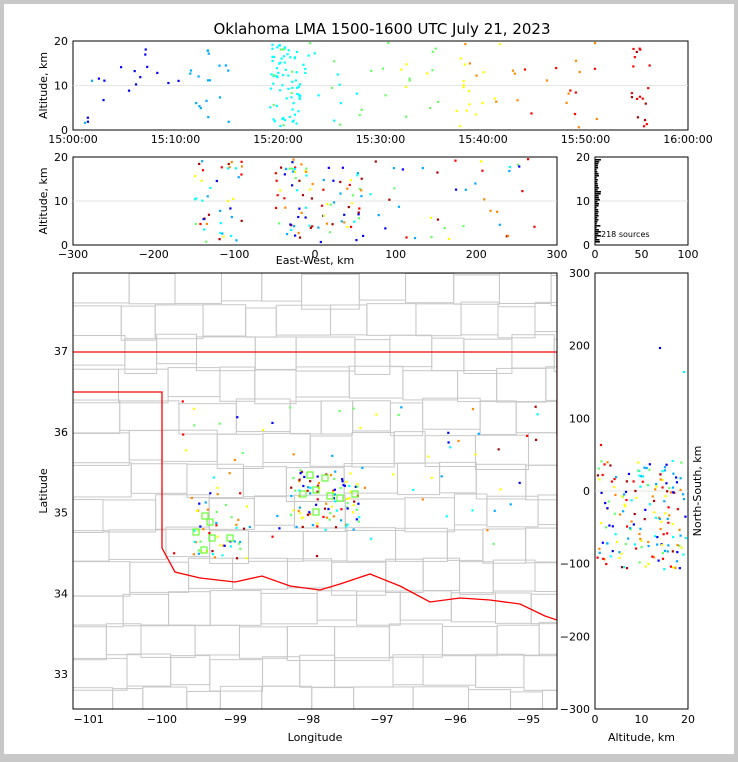 This screenshot has height=762, width=738. What do you see at coordinates (234, 254) in the screenshot?
I see `east-west-tick-label: −100` at bounding box center [234, 254].